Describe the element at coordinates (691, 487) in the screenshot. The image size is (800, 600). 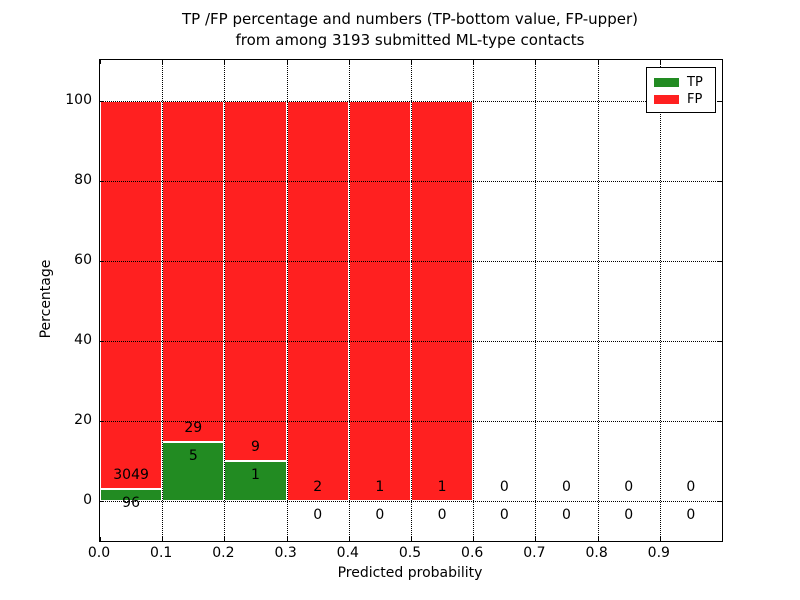
I see `fp-count-label-9: 0` at that location.